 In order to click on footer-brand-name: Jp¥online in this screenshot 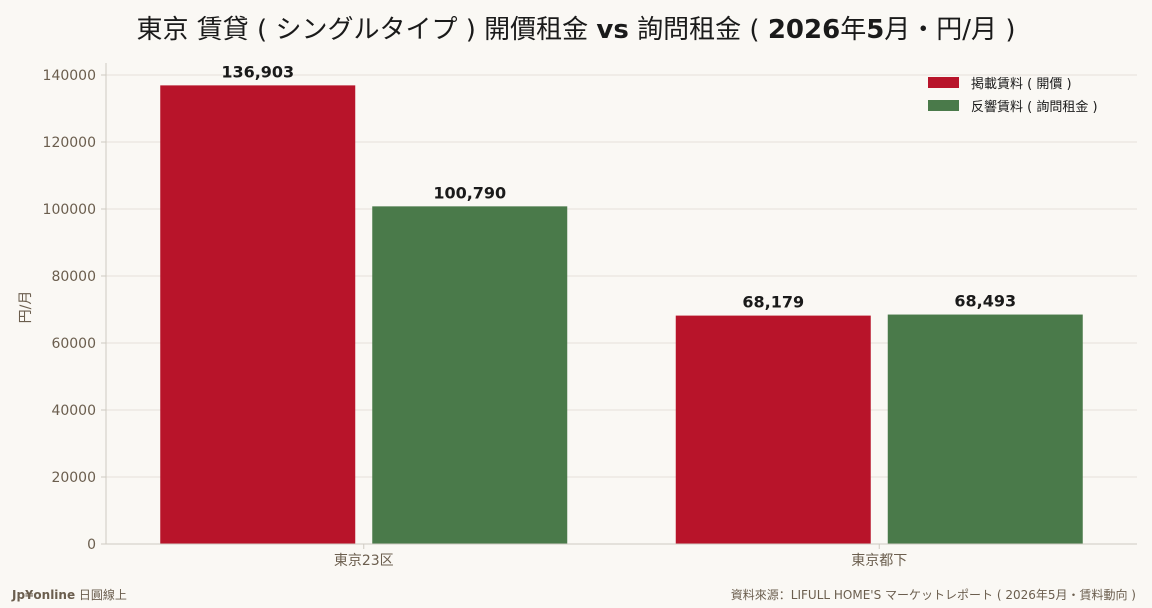, I will do `click(43, 595)`.